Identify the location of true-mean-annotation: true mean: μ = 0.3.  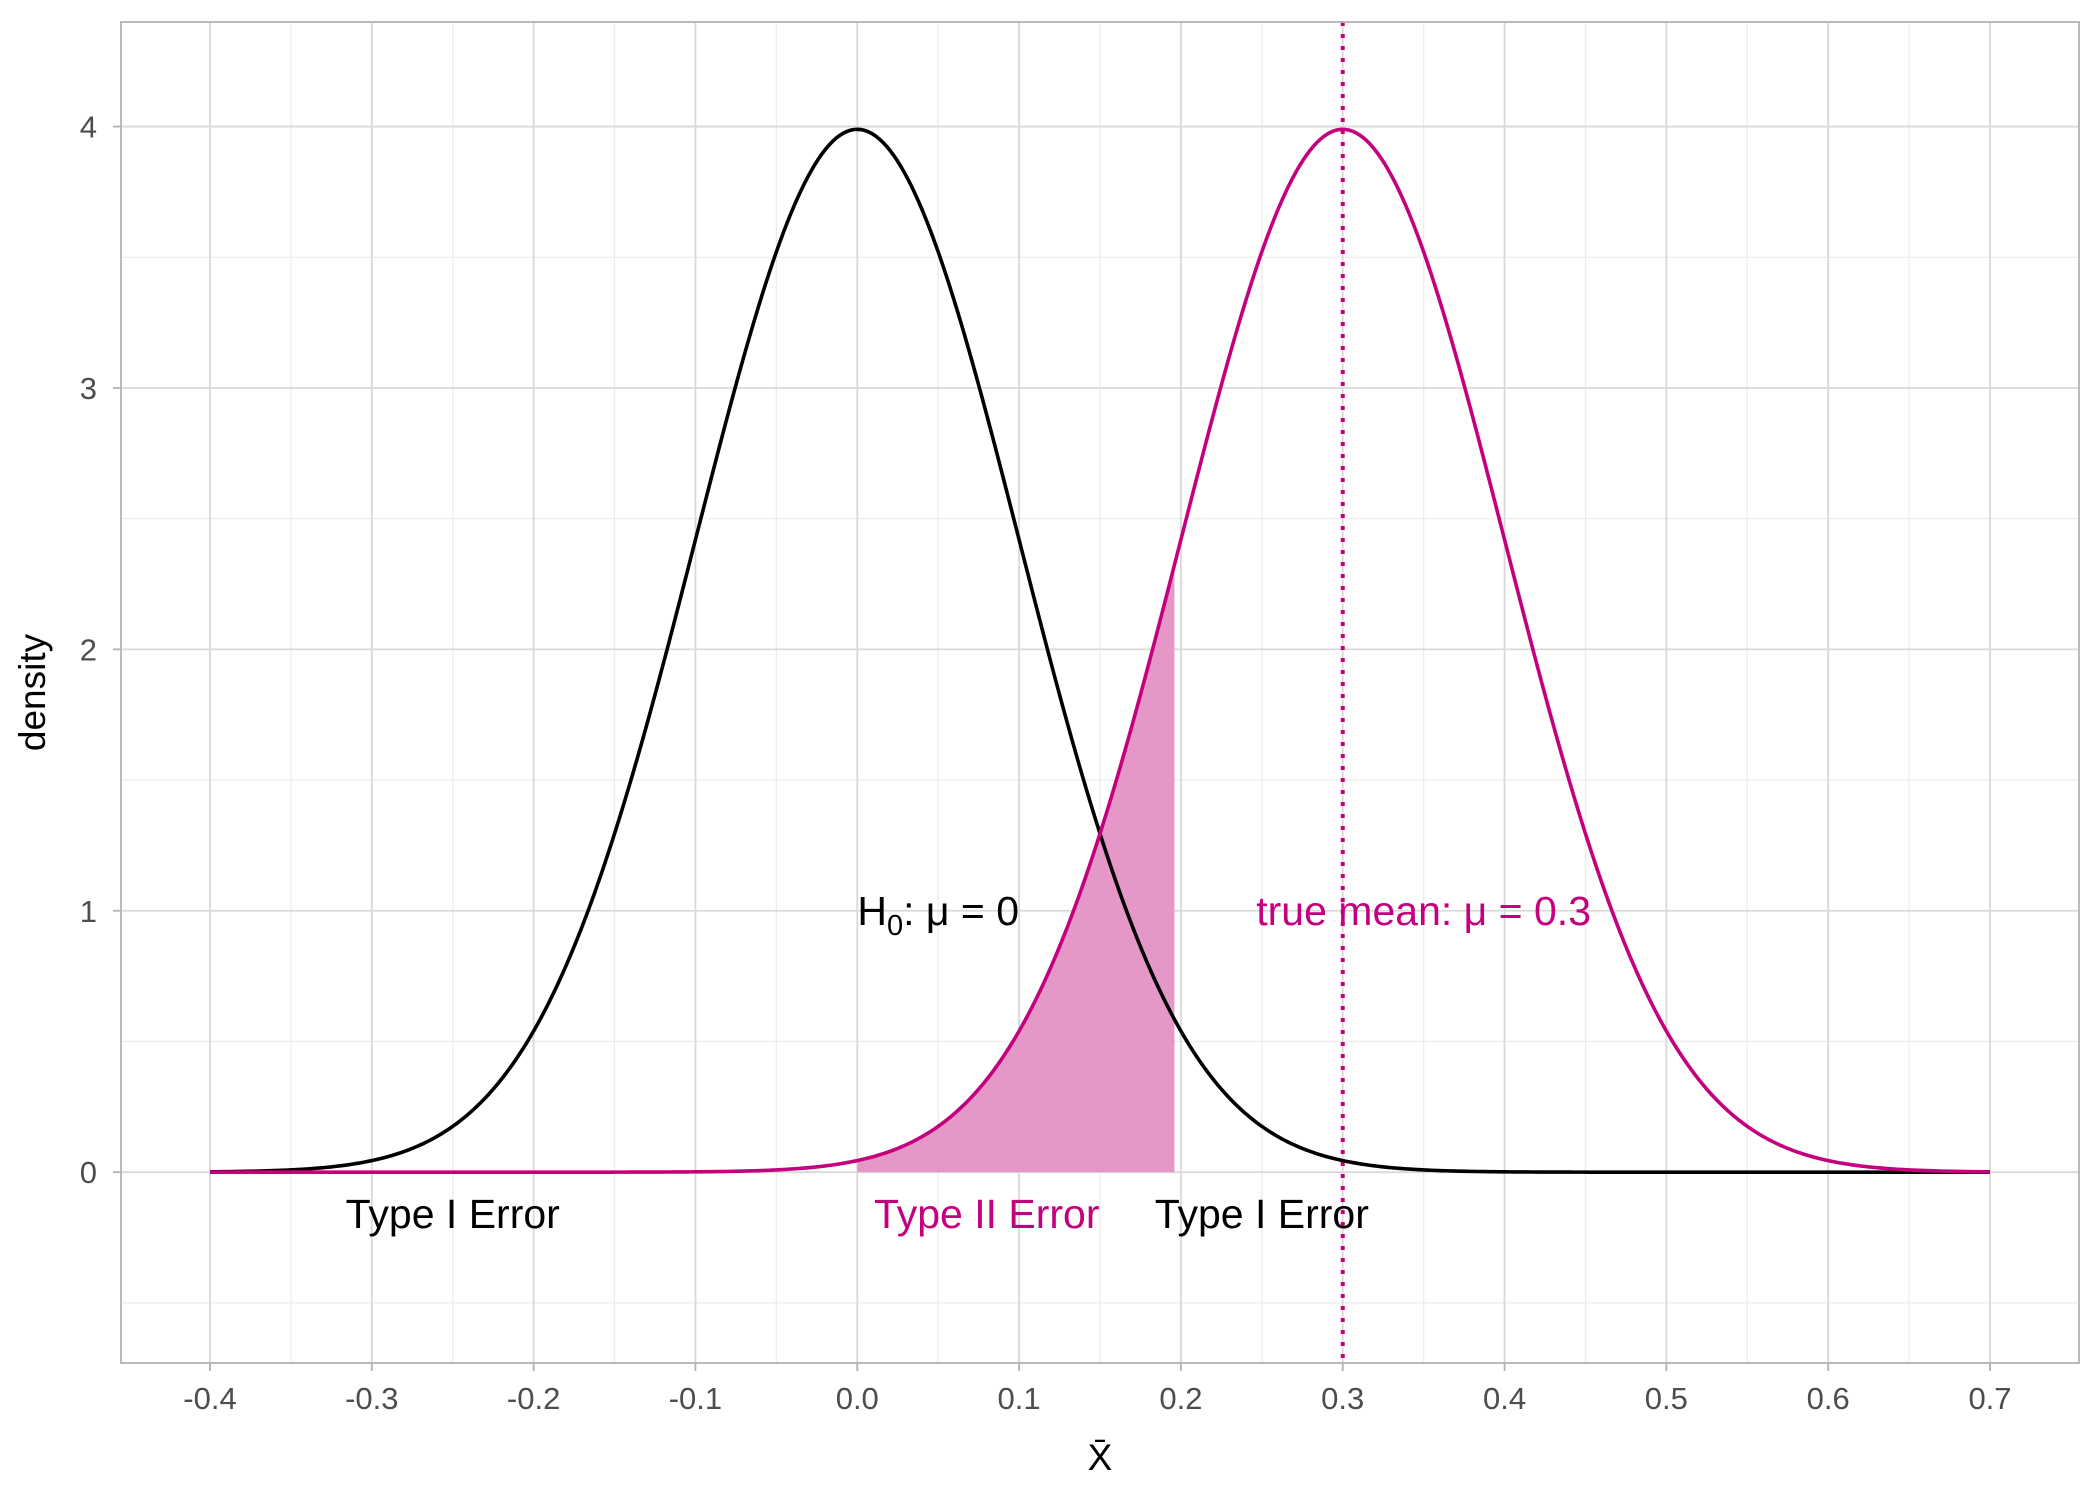
(1423, 911).